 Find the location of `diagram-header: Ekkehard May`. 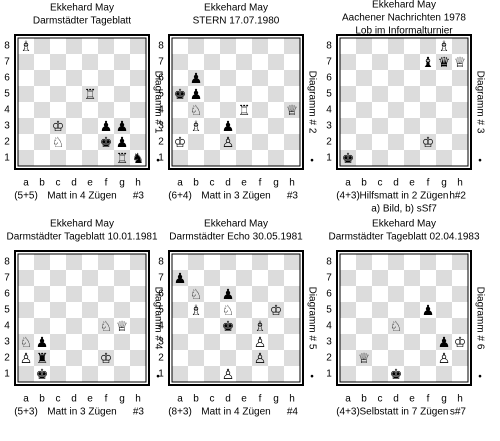

diagram-header: Ekkehard May is located at coordinates (236, 224).